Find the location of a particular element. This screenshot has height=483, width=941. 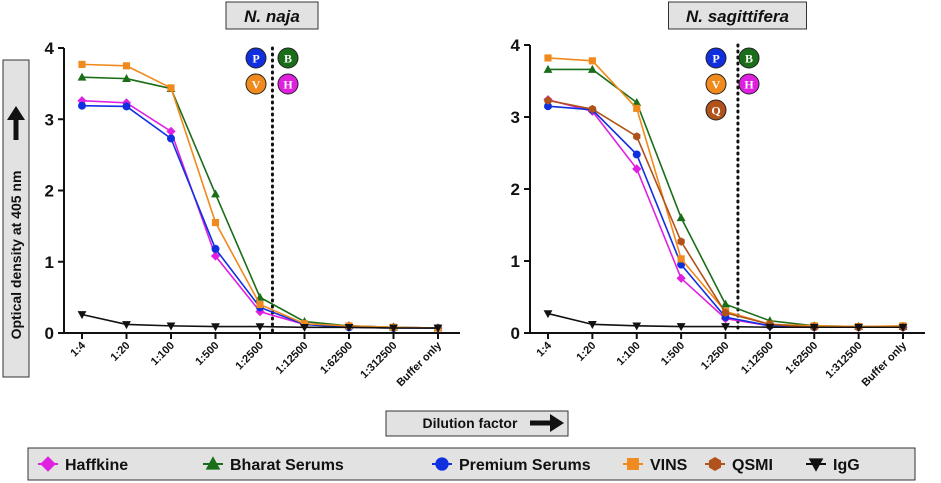

legend-item-premium-serums: Premium Serums is located at coordinates (511, 465).